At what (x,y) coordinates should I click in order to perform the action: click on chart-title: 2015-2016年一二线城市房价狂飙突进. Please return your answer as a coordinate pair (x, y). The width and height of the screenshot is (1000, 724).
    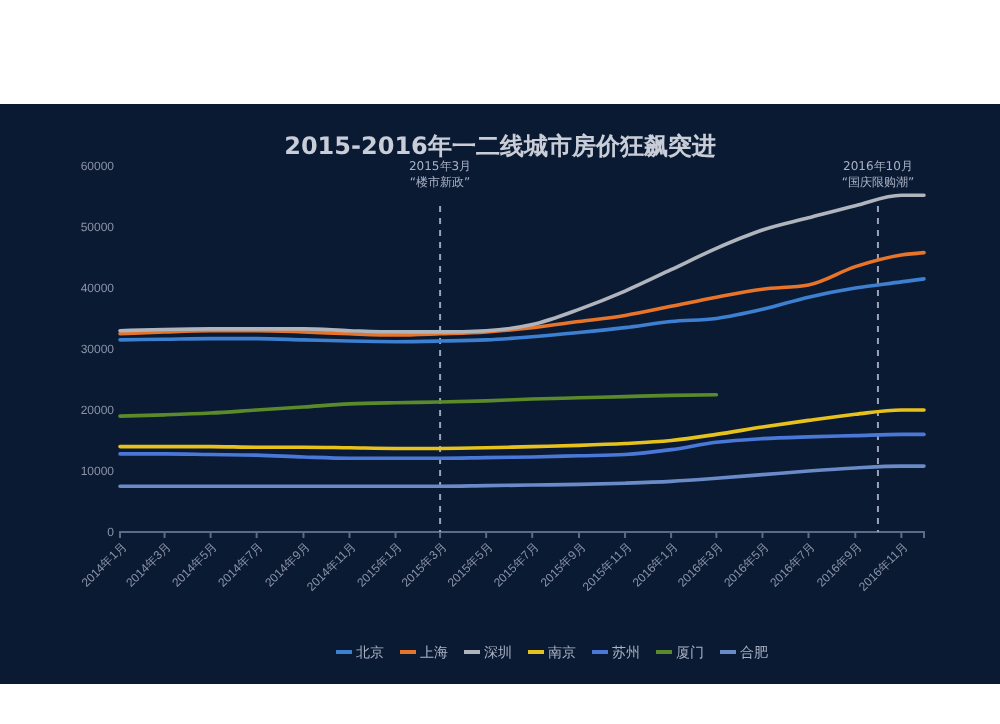
    Looking at the image, I should click on (500, 146).